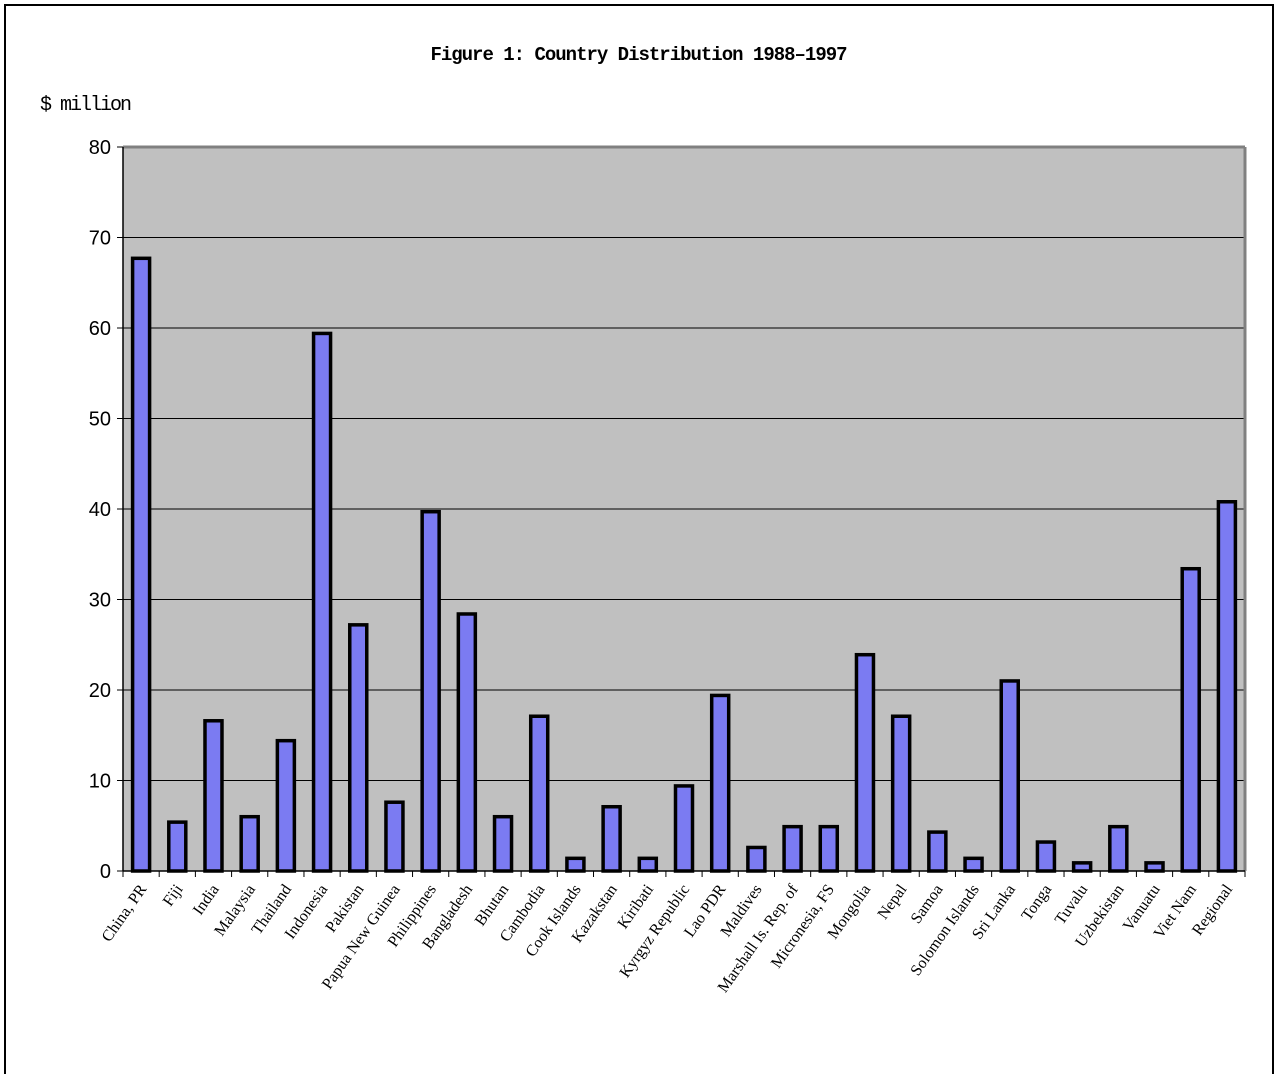 The width and height of the screenshot is (1277, 1074). Describe the element at coordinates (100, 420) in the screenshot. I see `y-tick-label: 50` at that location.